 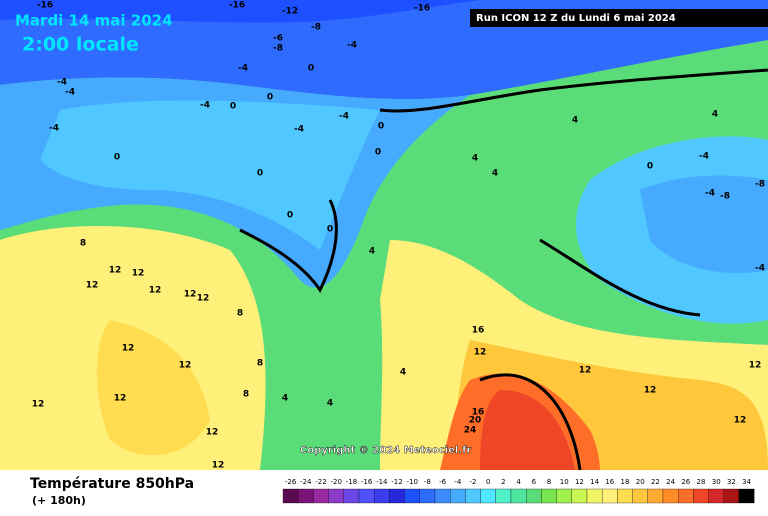 I want to click on legend-label: -4, so click(x=458, y=482).